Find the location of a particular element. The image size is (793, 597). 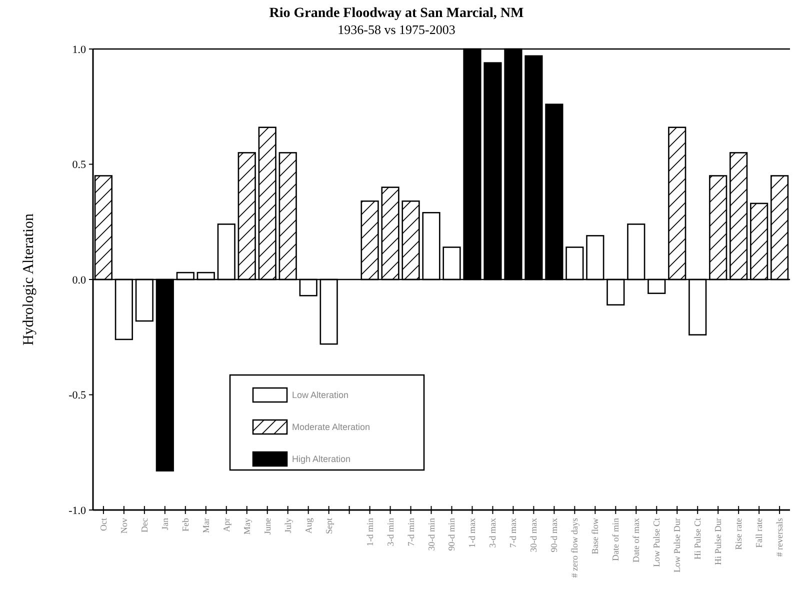

x-tick-label: 3-d min is located at coordinates (390, 532).